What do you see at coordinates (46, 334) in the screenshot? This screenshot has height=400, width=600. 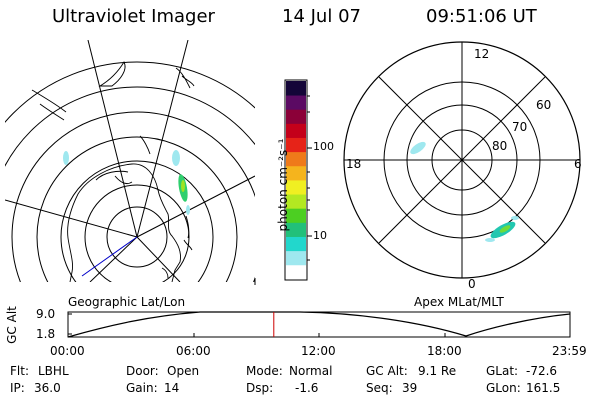 I see `altitude-ytick-low: 1.8` at bounding box center [46, 334].